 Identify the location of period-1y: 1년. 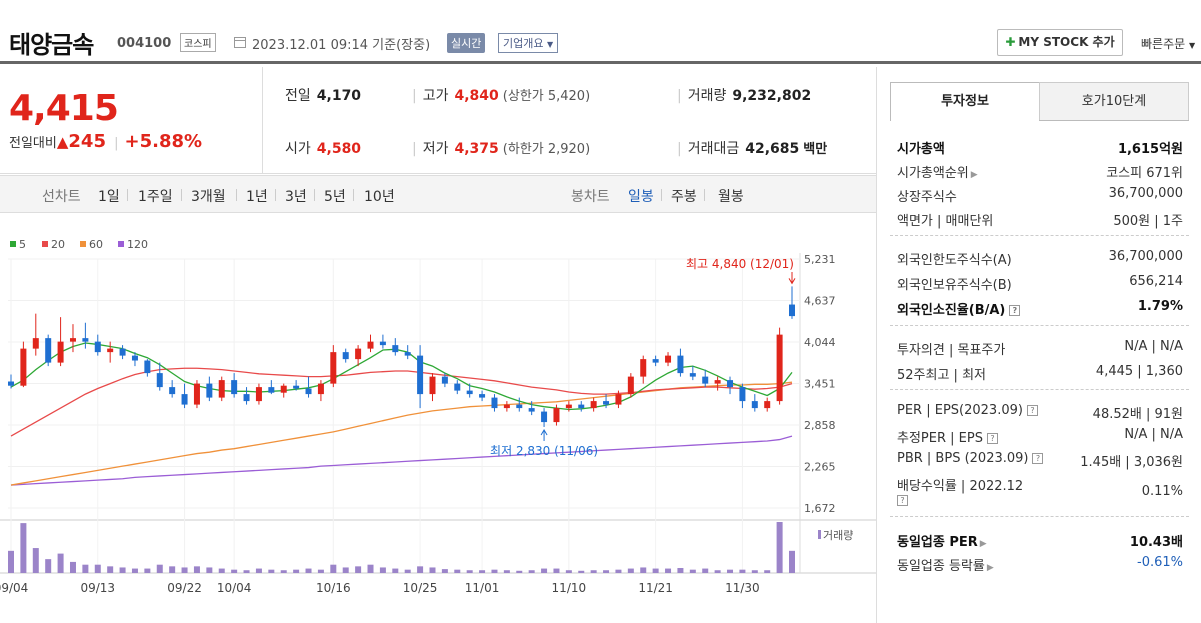
(257, 197).